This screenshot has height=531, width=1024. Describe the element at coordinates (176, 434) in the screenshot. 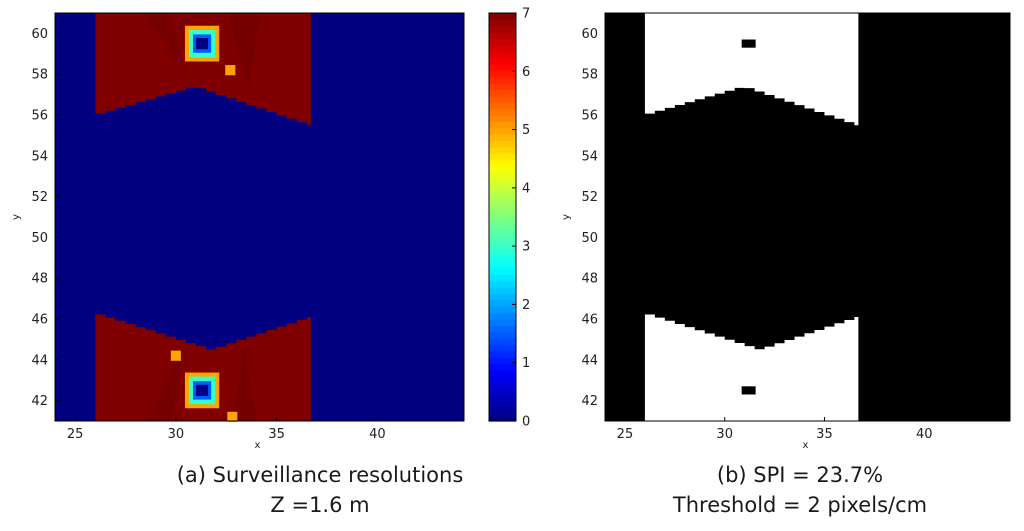

I see `panel-a-xtick-label-30: 30` at that location.